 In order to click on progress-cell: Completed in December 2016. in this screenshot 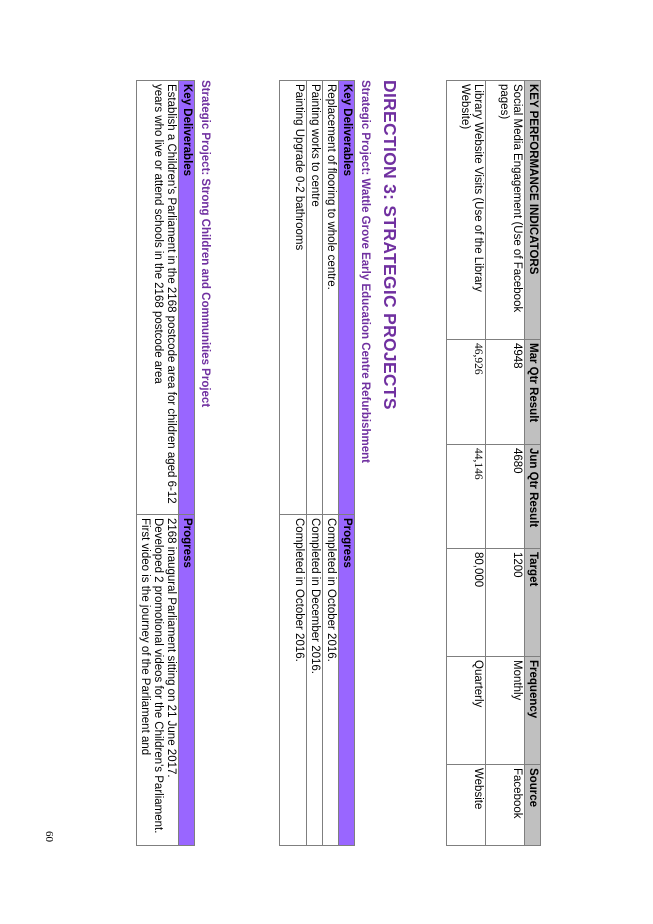, I will do `click(314, 680)`.